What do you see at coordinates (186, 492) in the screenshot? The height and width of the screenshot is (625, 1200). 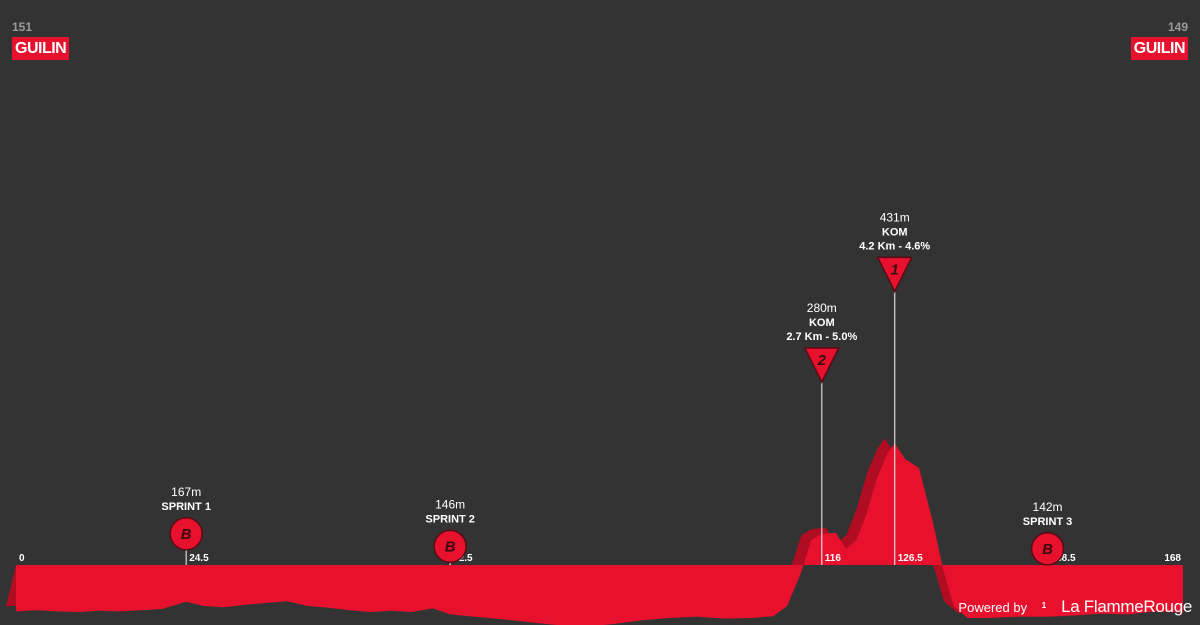 I see `marker-altitude: 167m` at bounding box center [186, 492].